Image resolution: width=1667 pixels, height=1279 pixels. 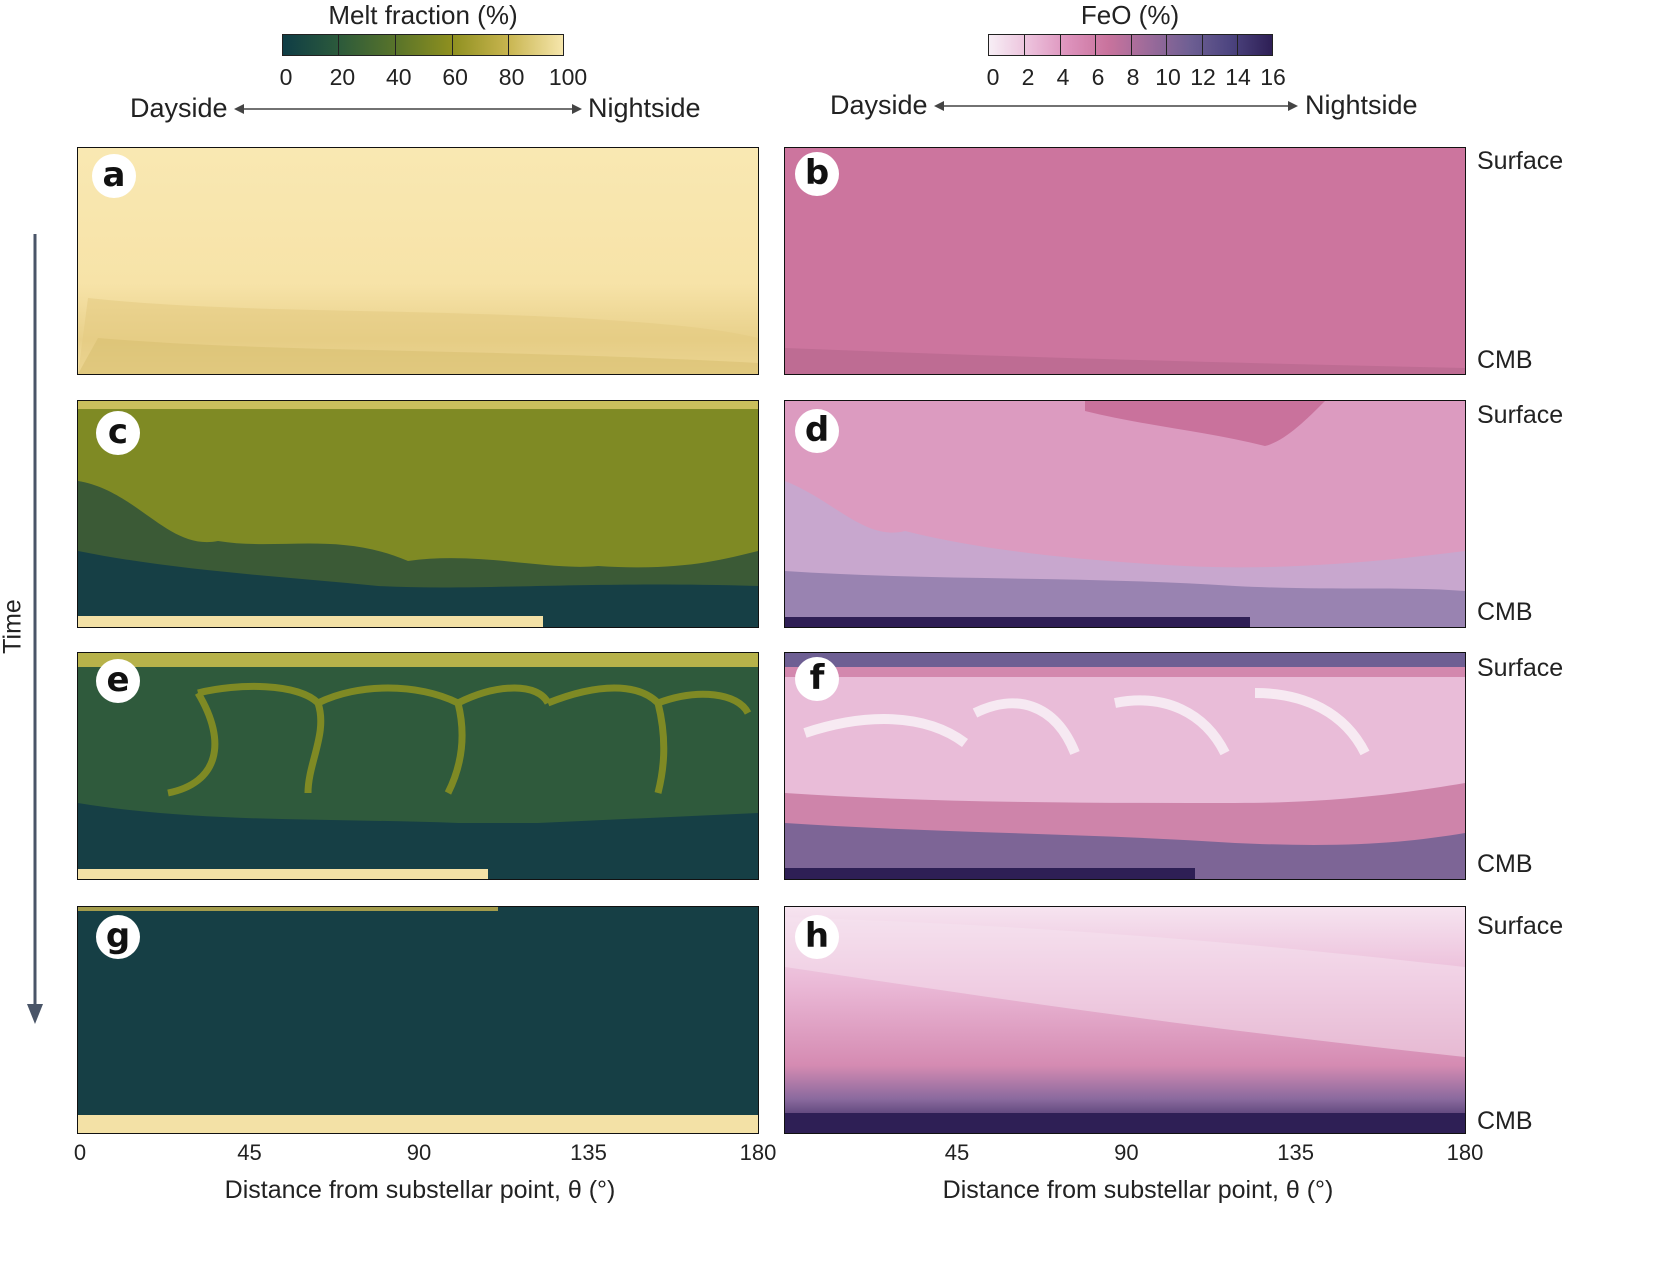 What do you see at coordinates (342, 77) in the screenshot?
I see `melt-colorbar-tick-1: 20` at bounding box center [342, 77].